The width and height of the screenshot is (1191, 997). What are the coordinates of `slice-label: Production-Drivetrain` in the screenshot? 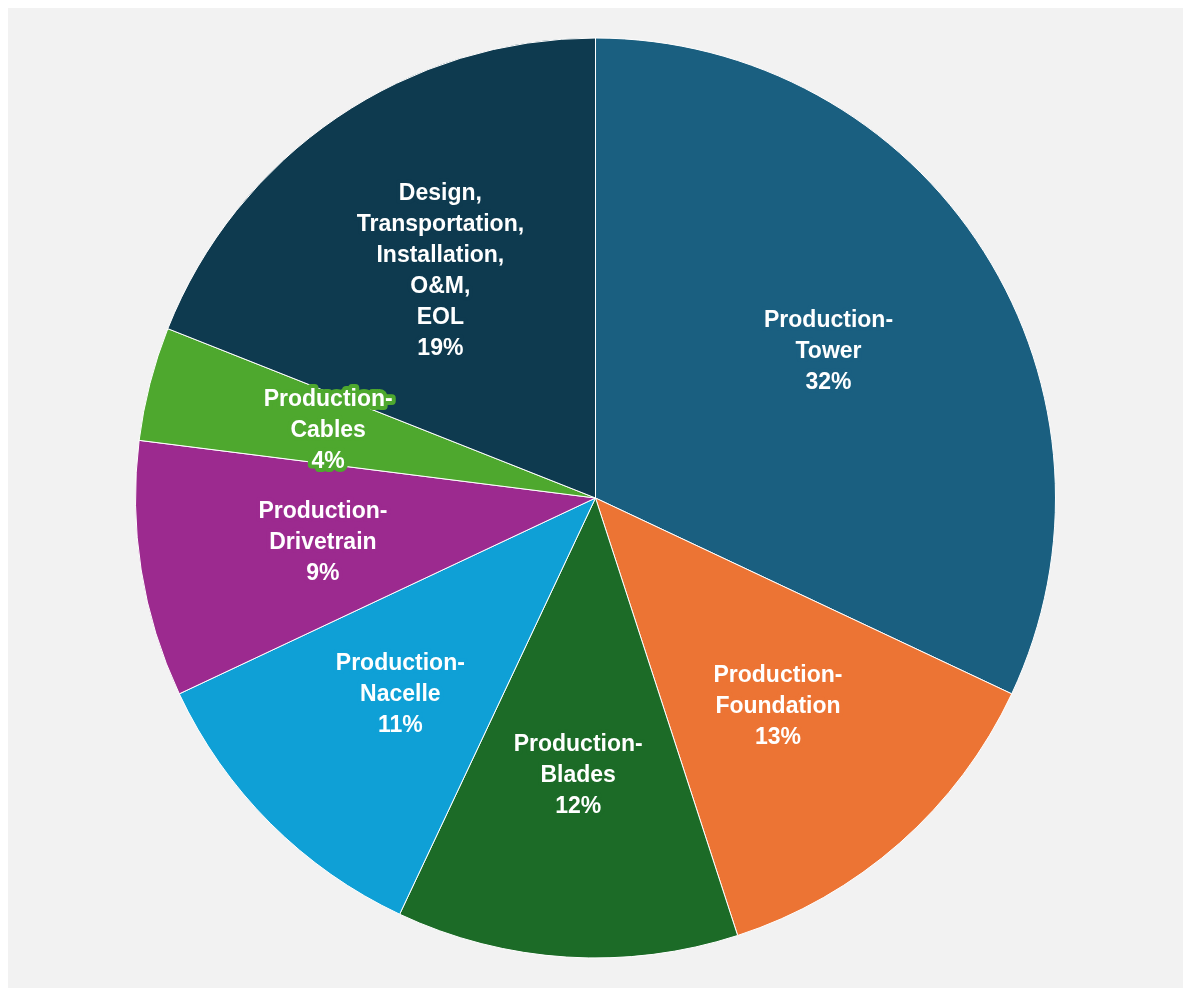 It's located at (323, 526).